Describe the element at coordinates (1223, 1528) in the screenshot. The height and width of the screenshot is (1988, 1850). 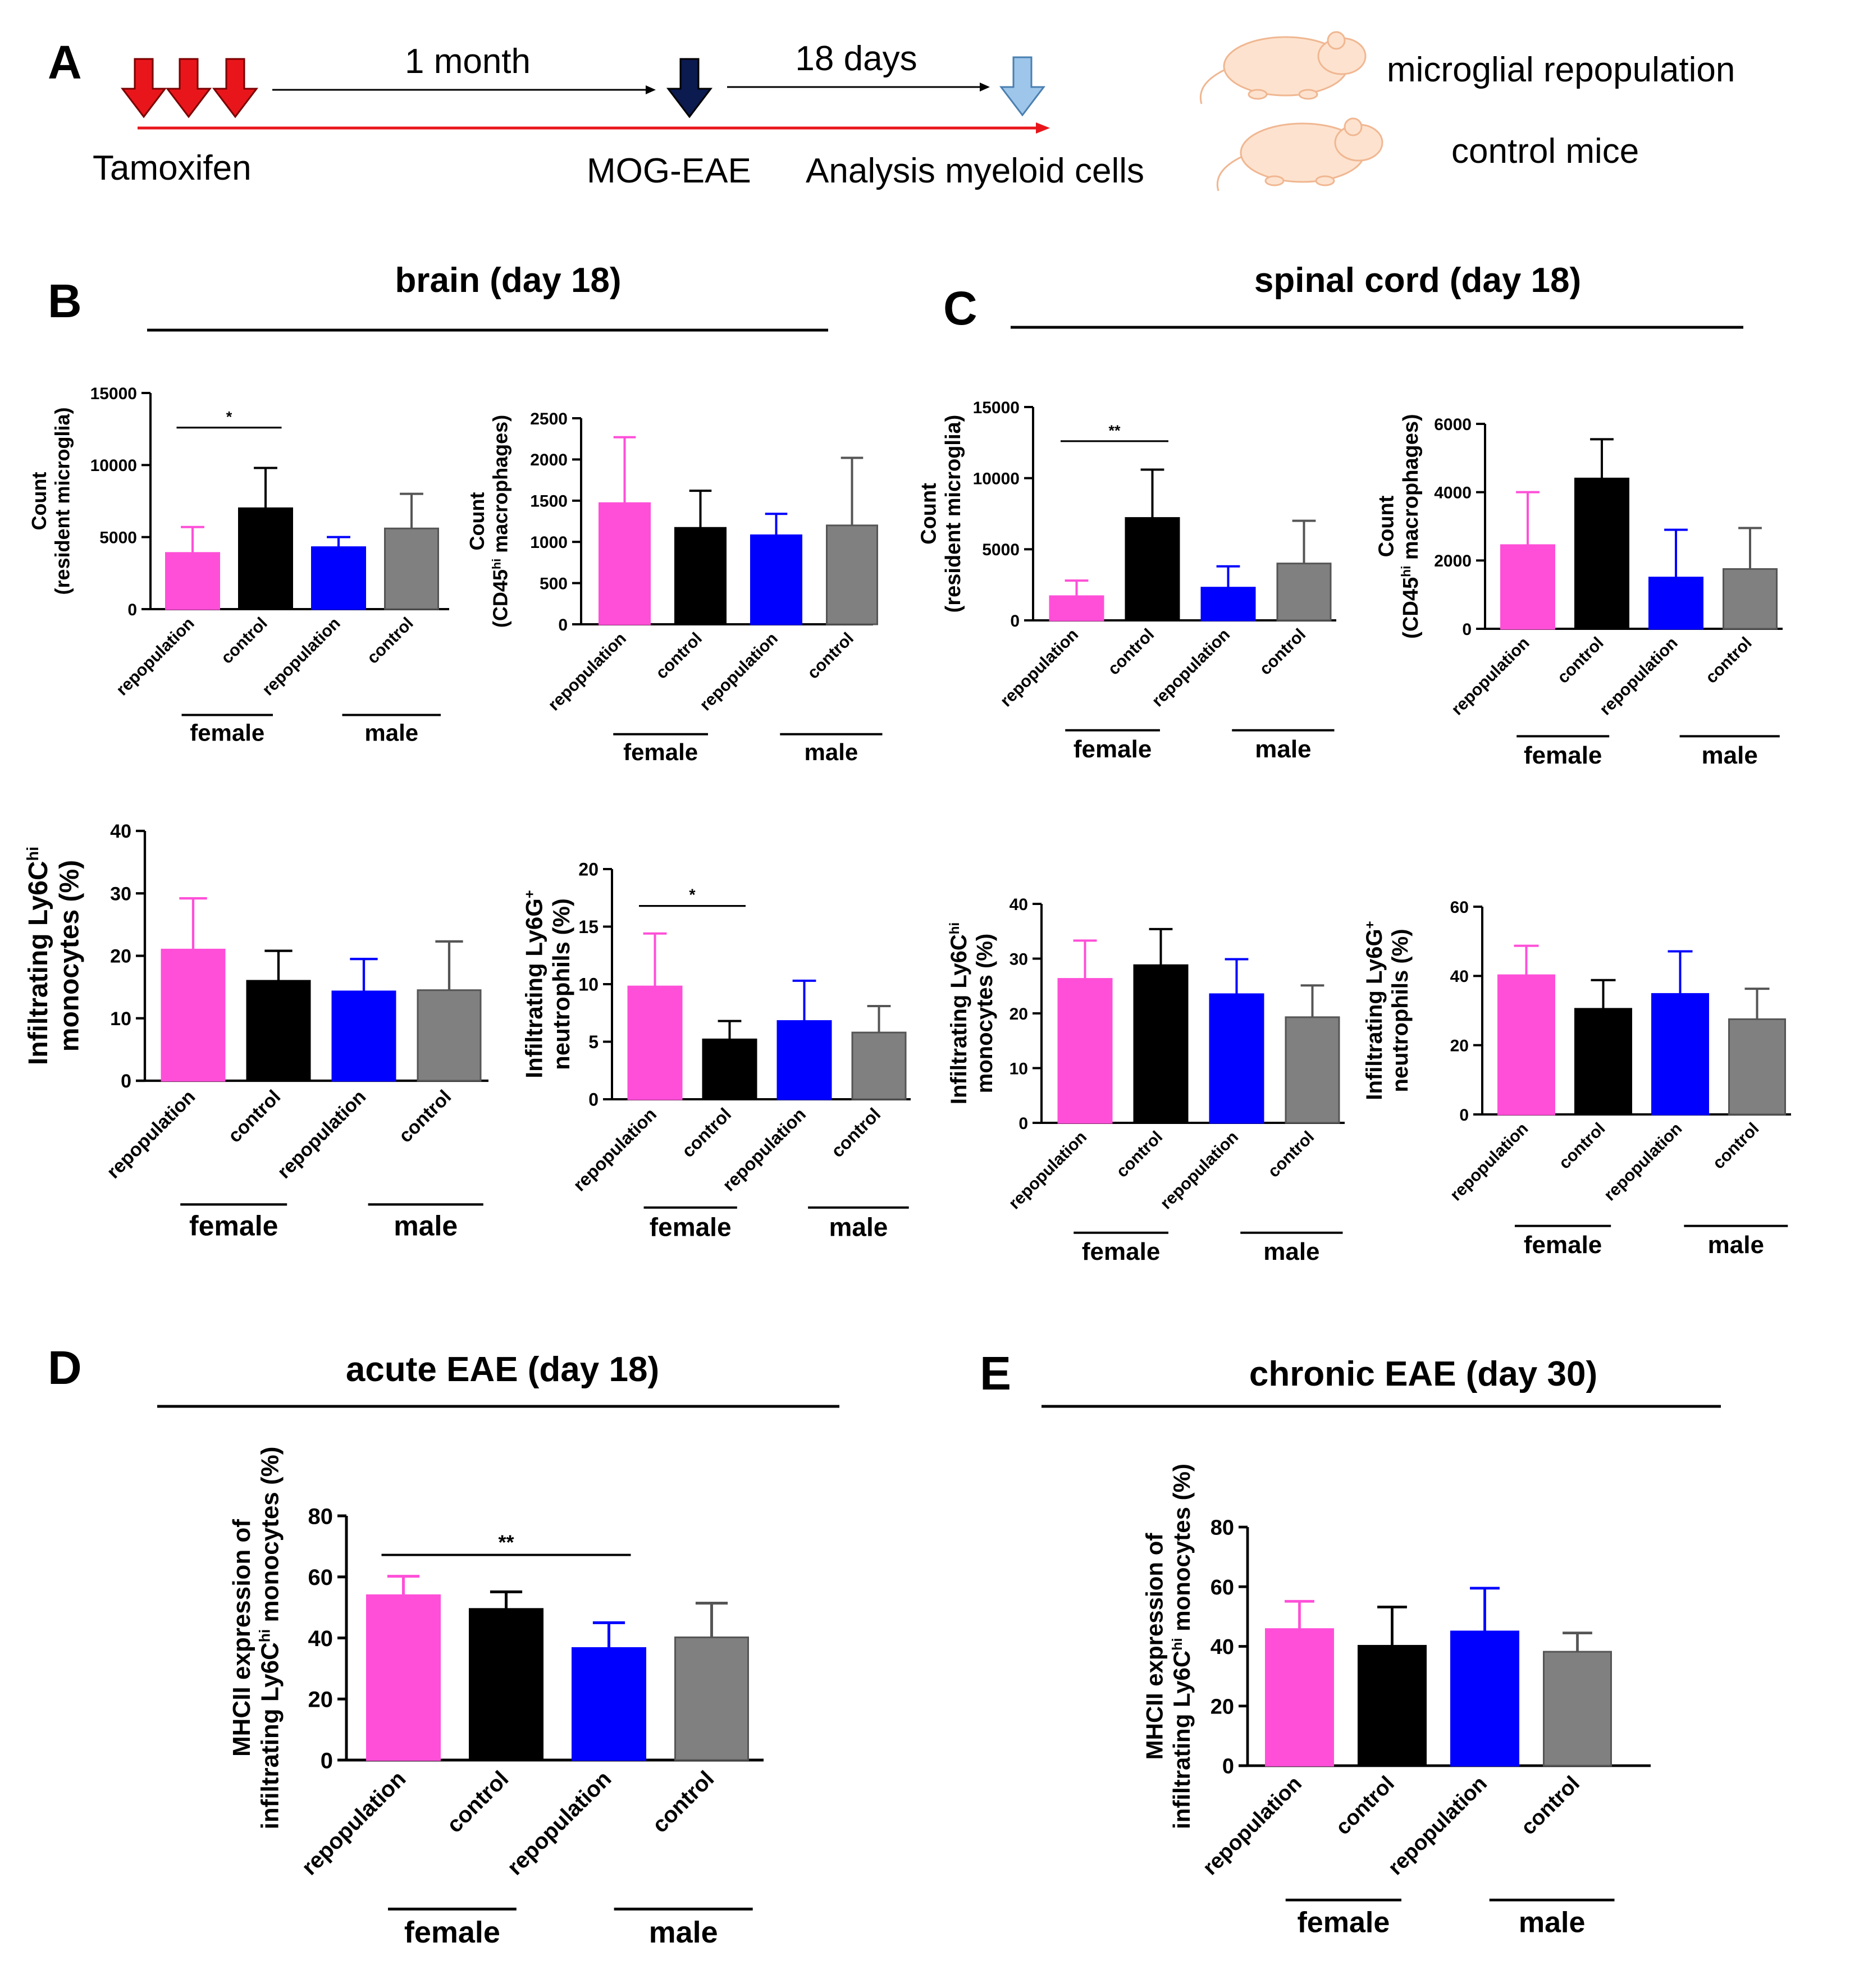
I see `y-tick-label: 80` at that location.